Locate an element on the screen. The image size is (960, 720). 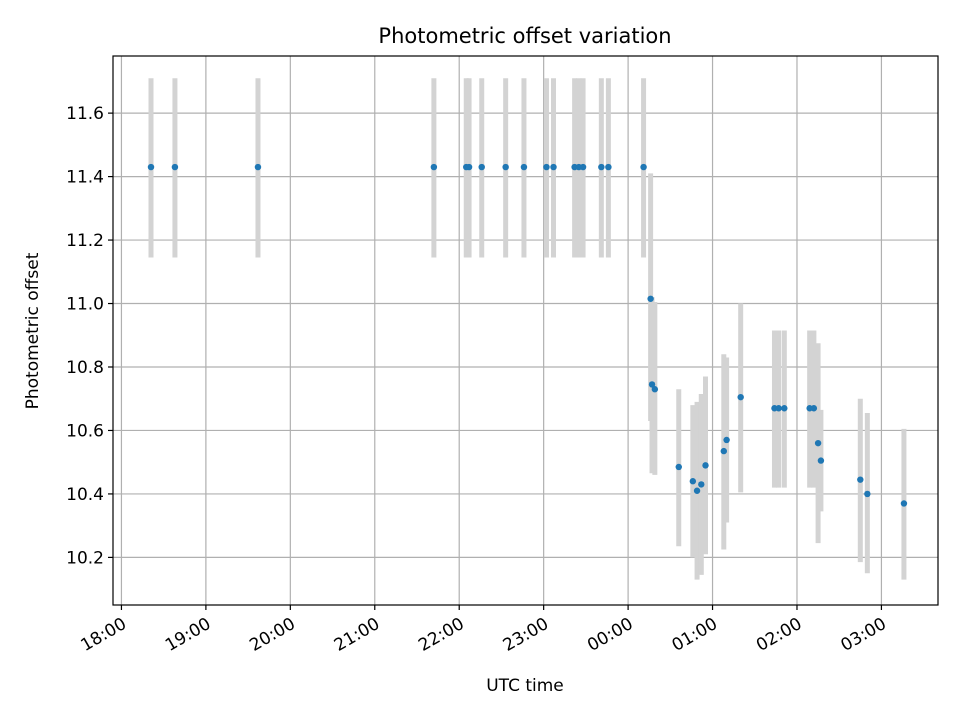
y-tick-label: 10.2 is located at coordinates (85, 558).